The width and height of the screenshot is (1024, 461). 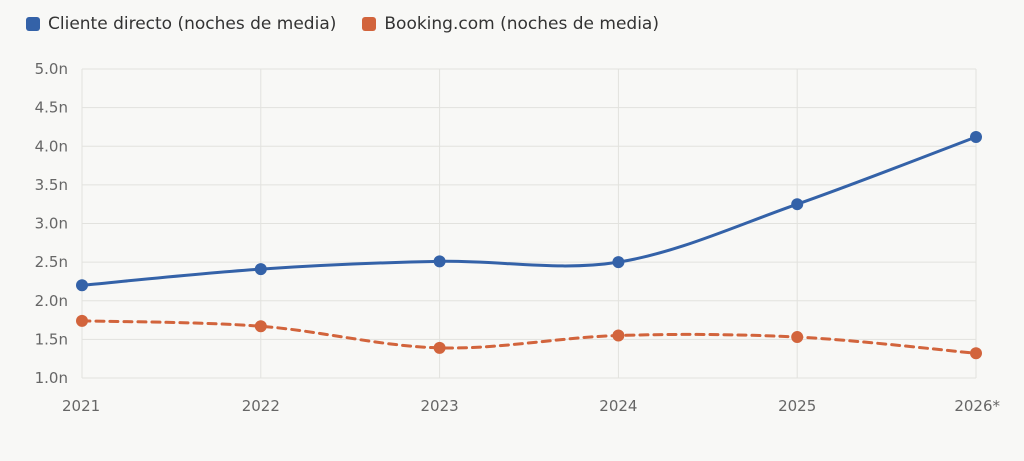 What do you see at coordinates (521, 24) in the screenshot?
I see `legend-label-booking: Booking.com (noches de media)` at bounding box center [521, 24].